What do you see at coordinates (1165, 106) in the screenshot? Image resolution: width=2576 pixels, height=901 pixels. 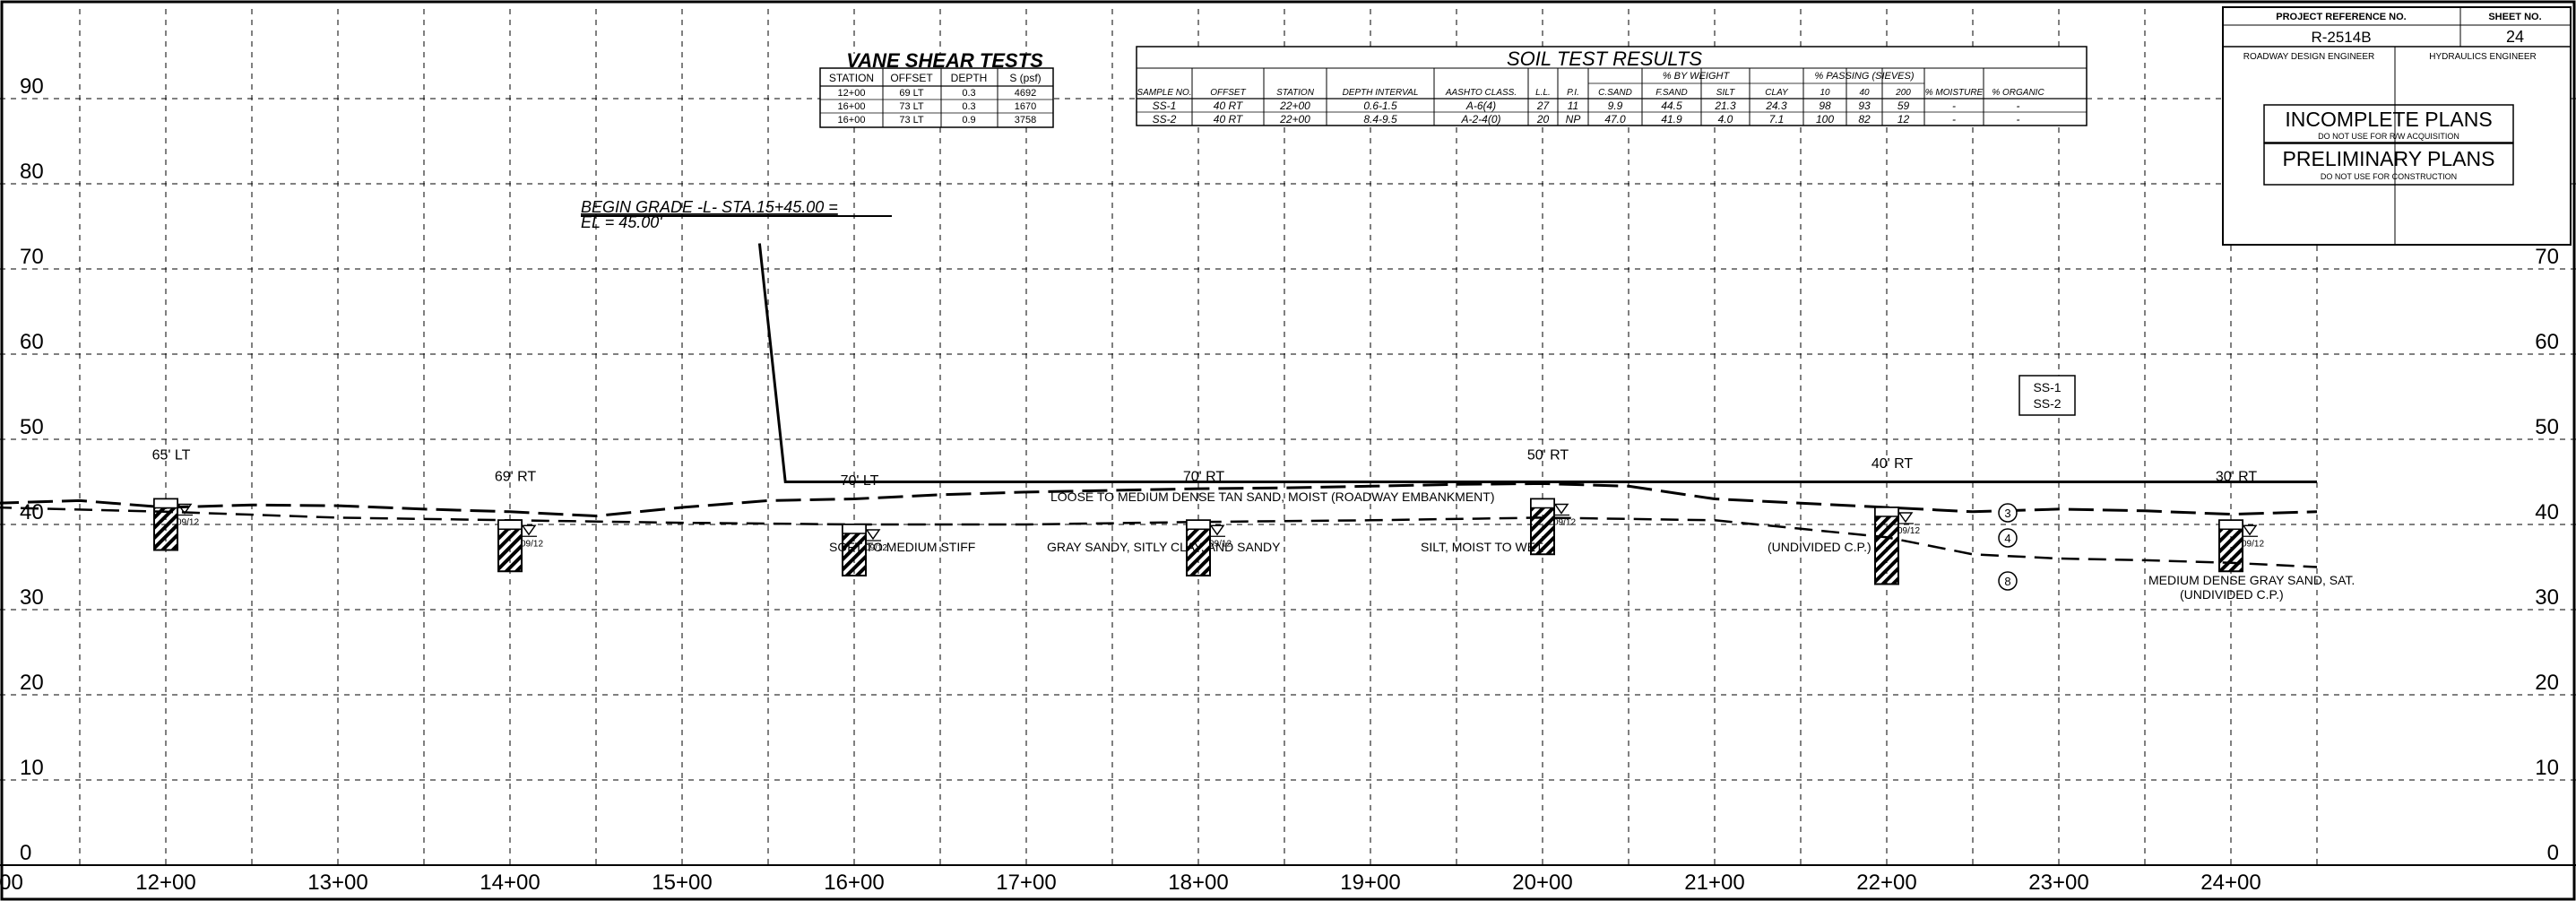 I see `soil-cell: SS-1` at bounding box center [1165, 106].